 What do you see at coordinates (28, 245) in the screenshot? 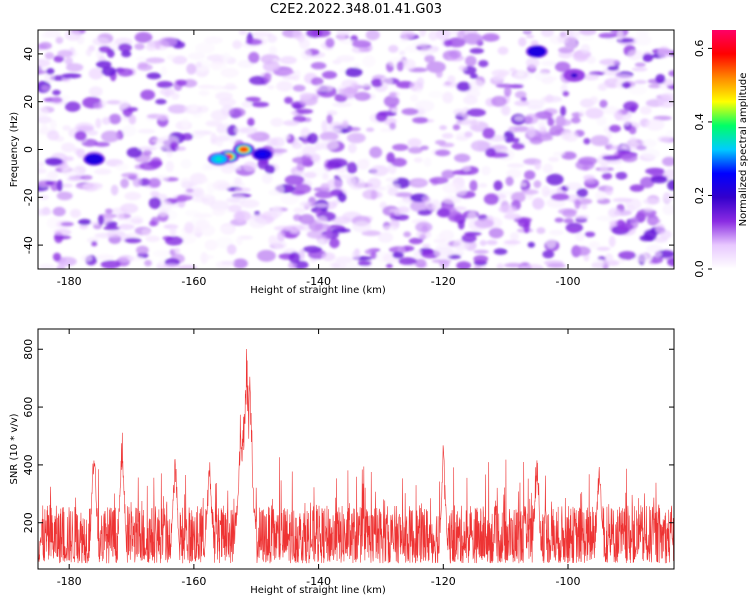
I see `heatmap-ytick-label: -40` at bounding box center [28, 245].